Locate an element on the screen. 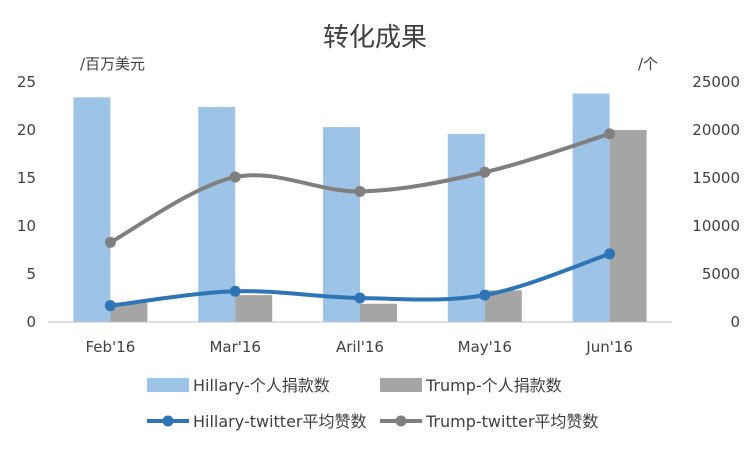 This screenshot has width=750, height=450. x-tick-label: Aril'16 is located at coordinates (360, 347).